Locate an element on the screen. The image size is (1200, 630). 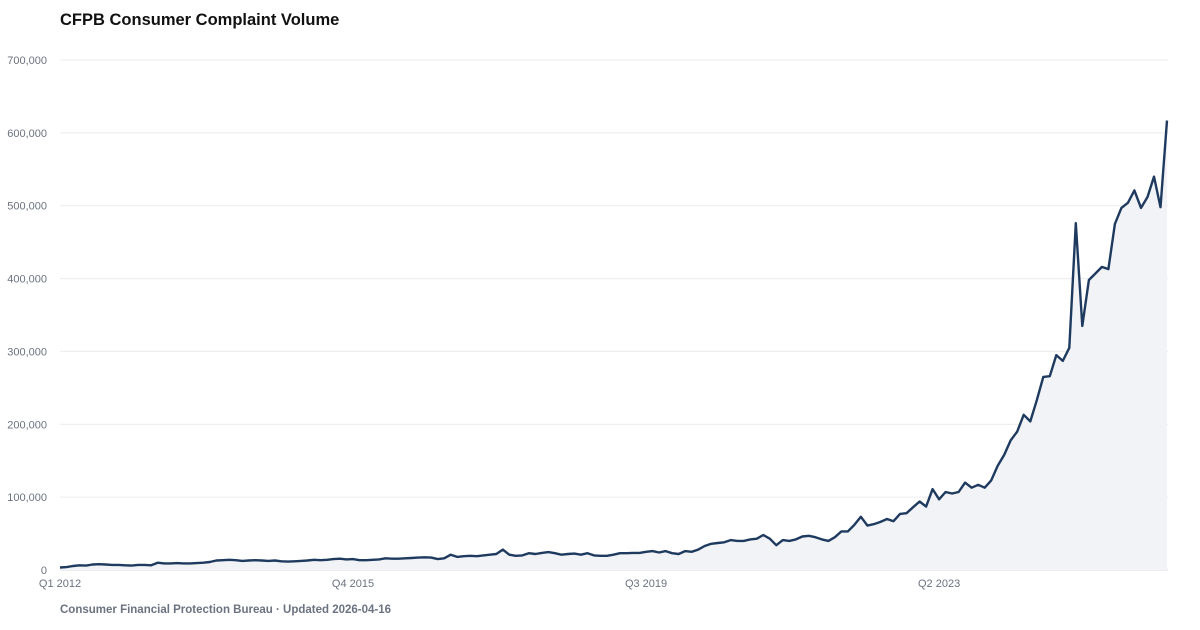
y-tick-label: 300,000 is located at coordinates (27, 352).